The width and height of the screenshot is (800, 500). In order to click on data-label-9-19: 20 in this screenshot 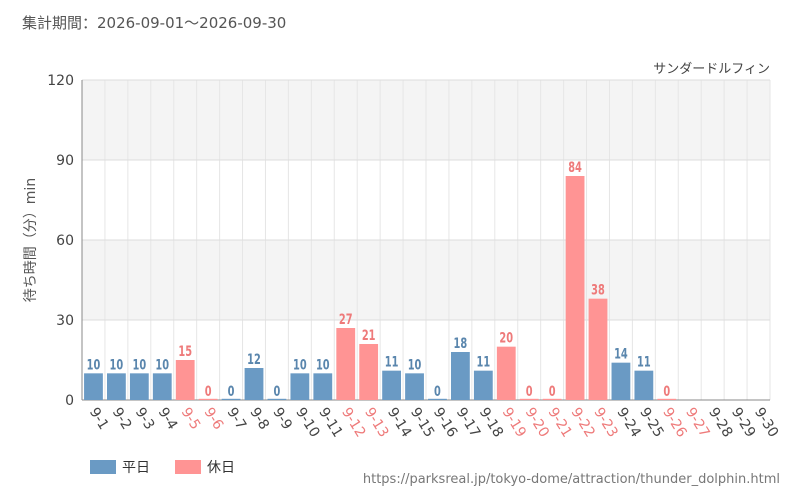, I will do `click(506, 337)`.